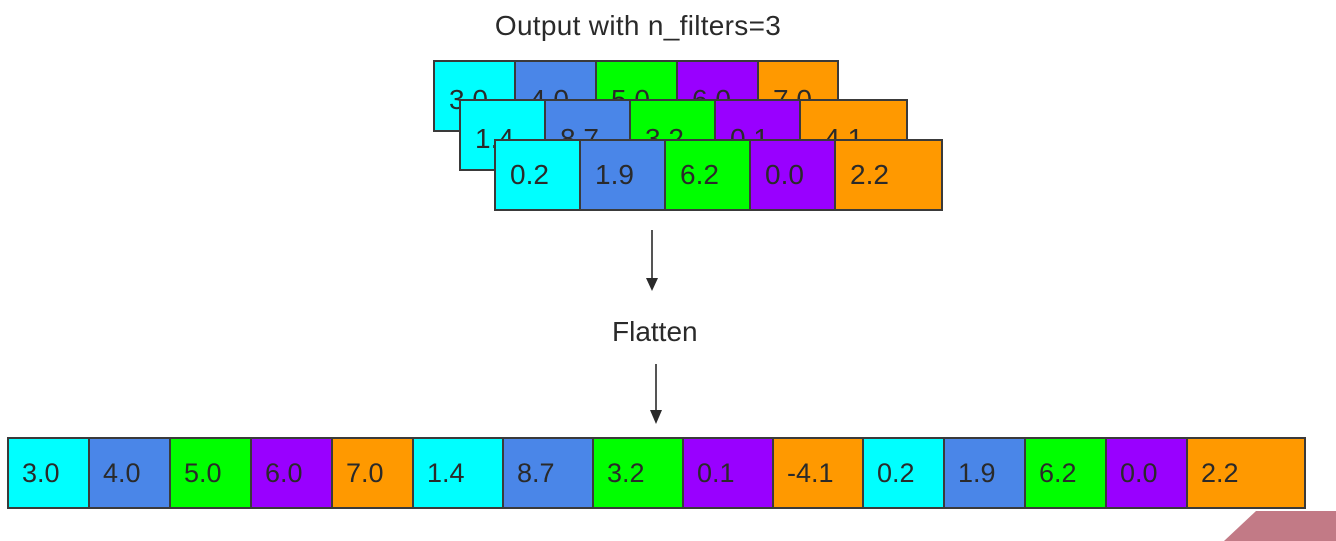 This screenshot has height=541, width=1336. I want to click on filter-output-3: 0.2 1.9 6.2 0.0 2.2, so click(718, 175).